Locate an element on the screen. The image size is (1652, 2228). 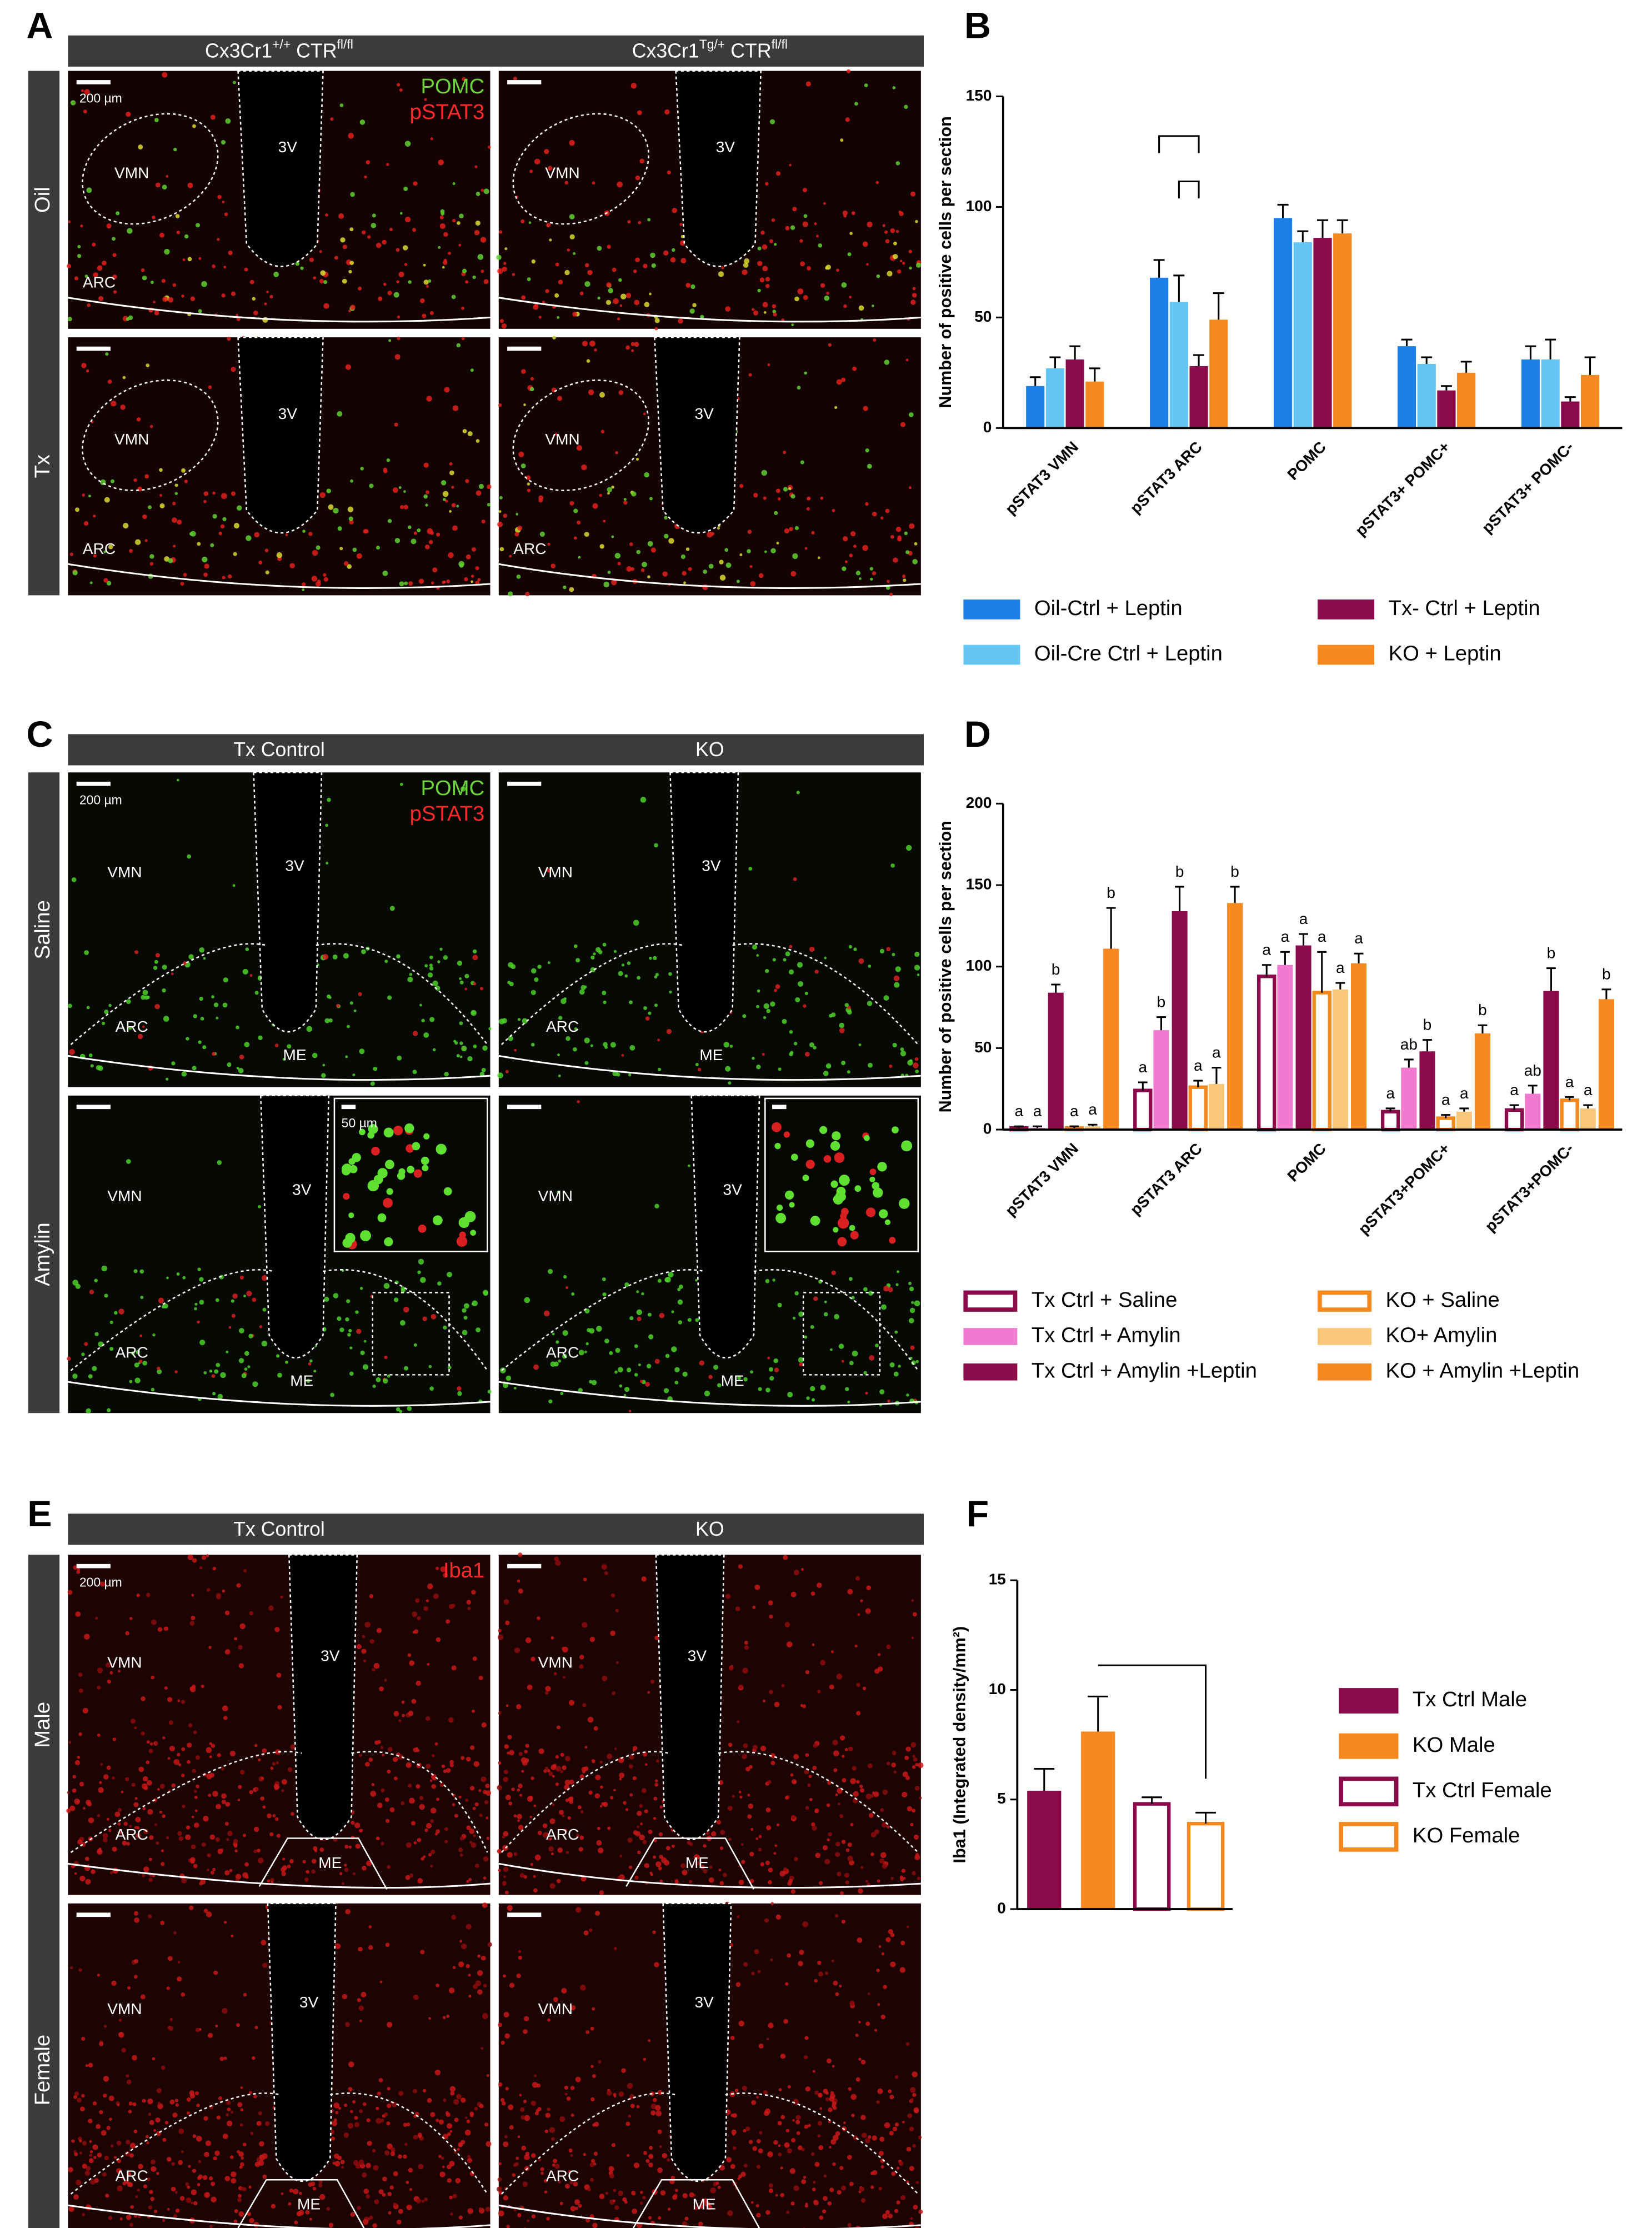
bar is located at coordinates (1143, 1110).